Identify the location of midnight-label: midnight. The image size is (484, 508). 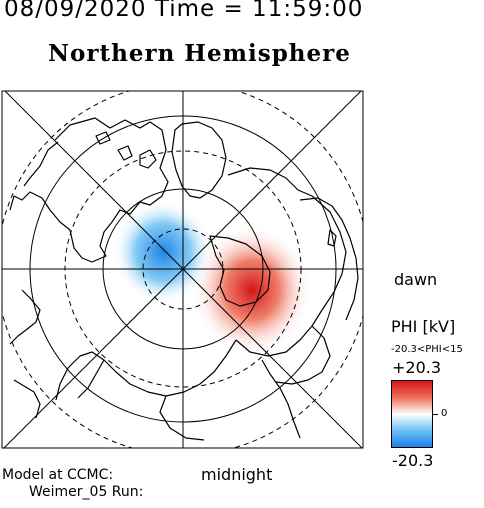
(237, 474).